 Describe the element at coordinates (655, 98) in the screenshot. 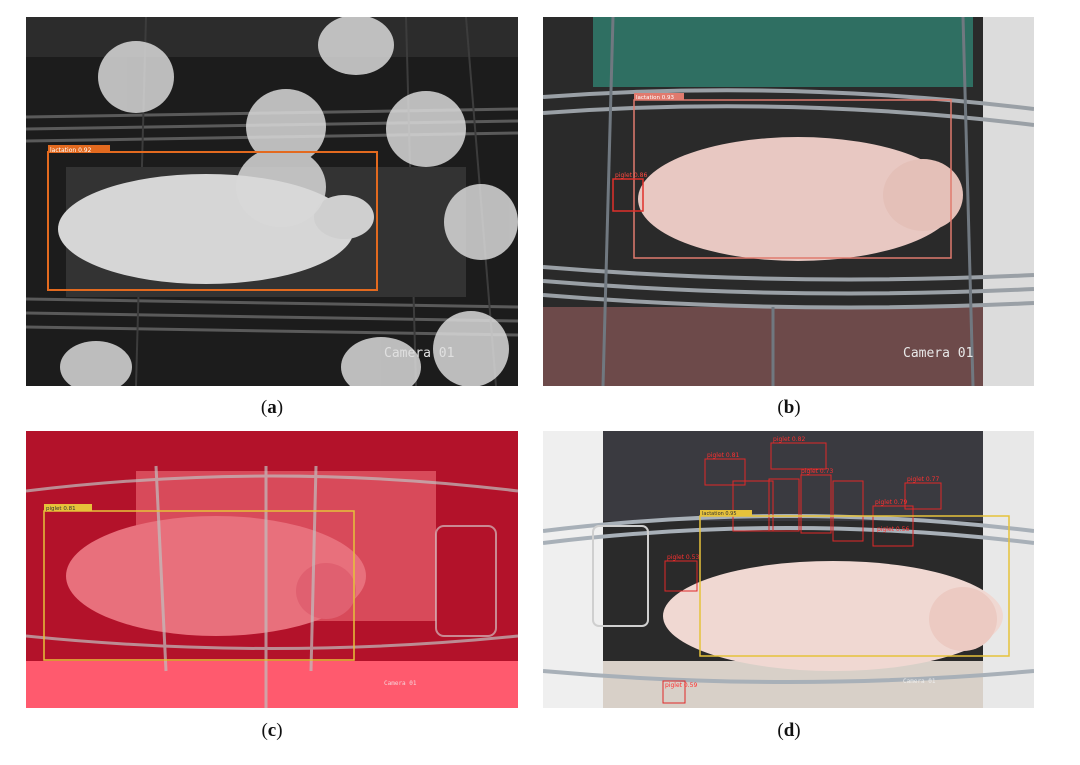

I see `detection-label: lactation 0.93` at that location.